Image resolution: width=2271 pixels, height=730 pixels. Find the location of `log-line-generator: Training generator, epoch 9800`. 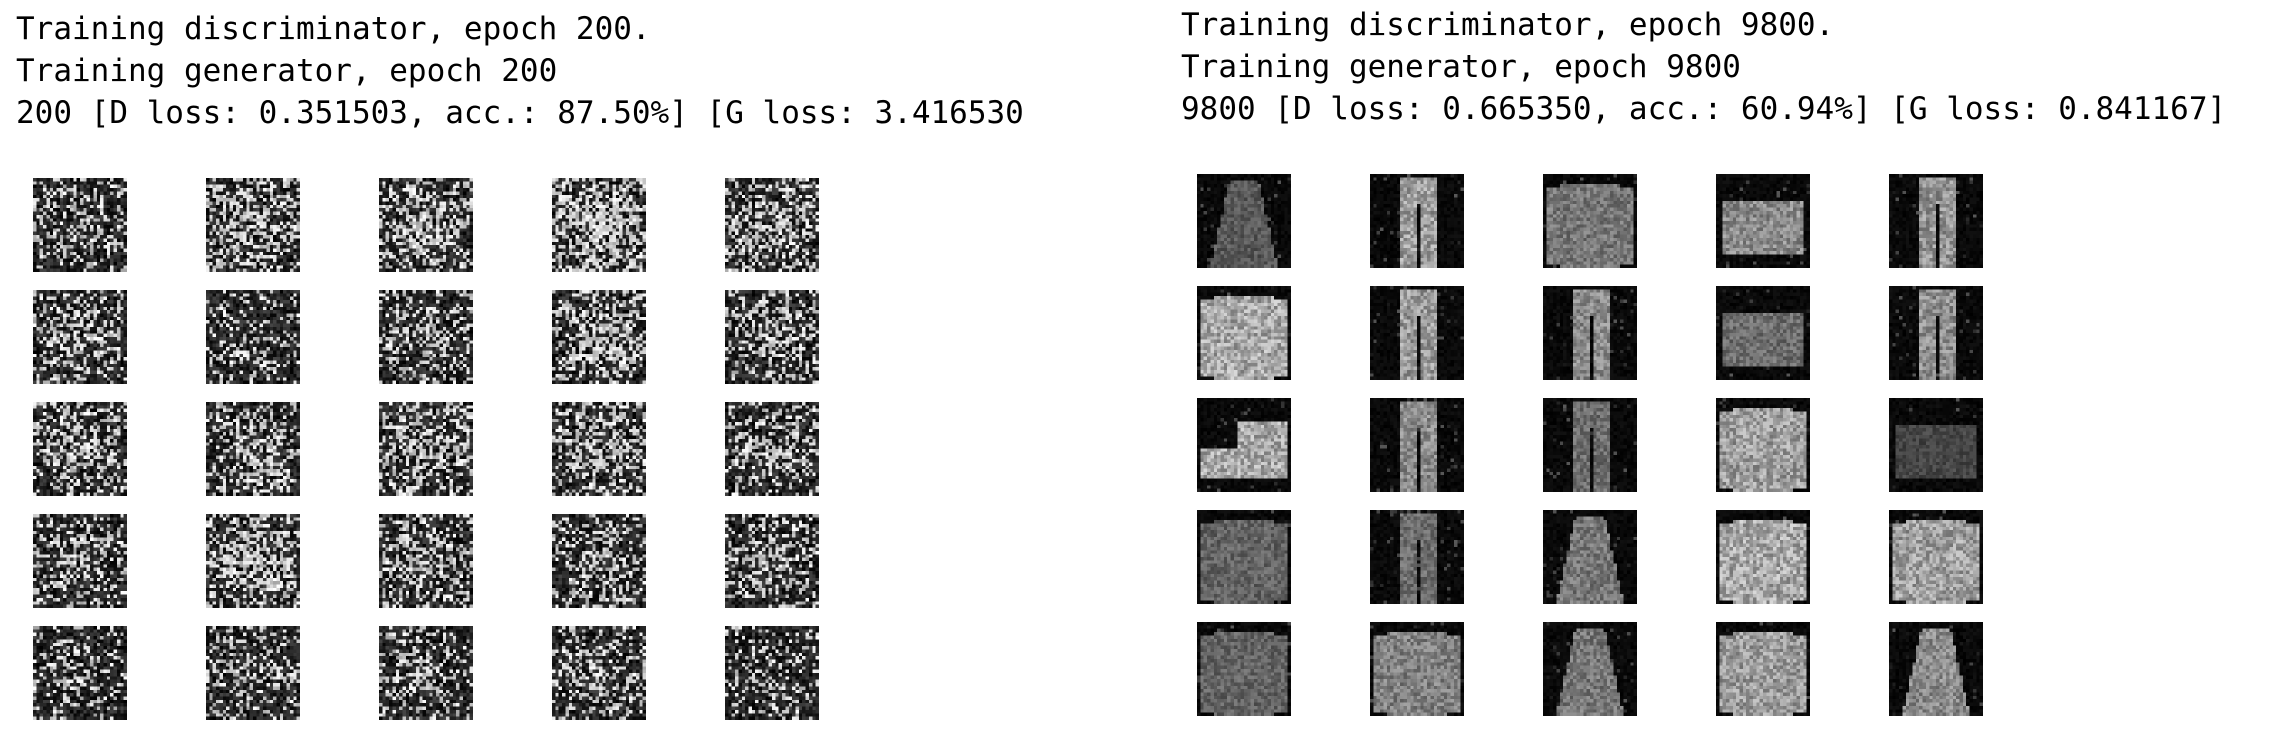

log-line-generator: Training generator, epoch 9800 is located at coordinates (1461, 67).